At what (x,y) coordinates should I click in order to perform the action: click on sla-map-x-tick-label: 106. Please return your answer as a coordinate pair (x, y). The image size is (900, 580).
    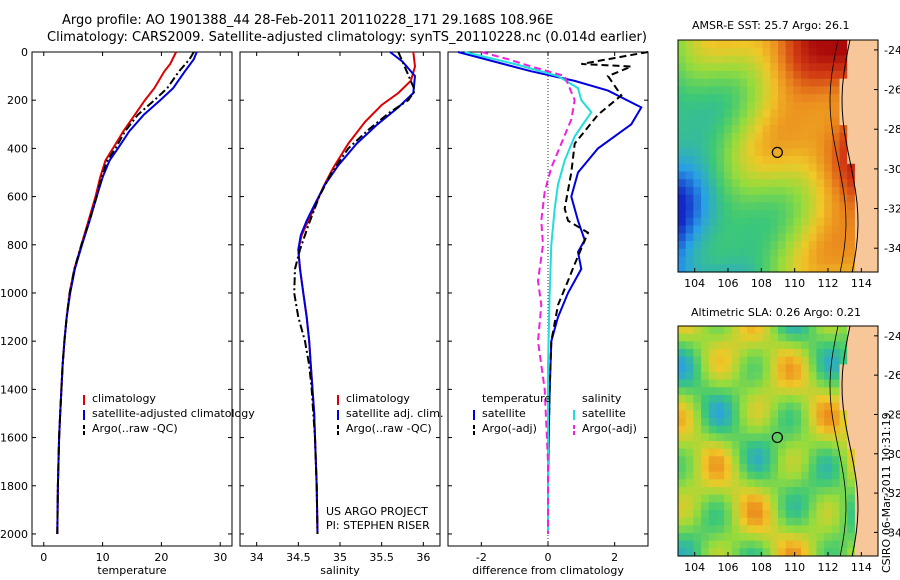
    Looking at the image, I should click on (728, 567).